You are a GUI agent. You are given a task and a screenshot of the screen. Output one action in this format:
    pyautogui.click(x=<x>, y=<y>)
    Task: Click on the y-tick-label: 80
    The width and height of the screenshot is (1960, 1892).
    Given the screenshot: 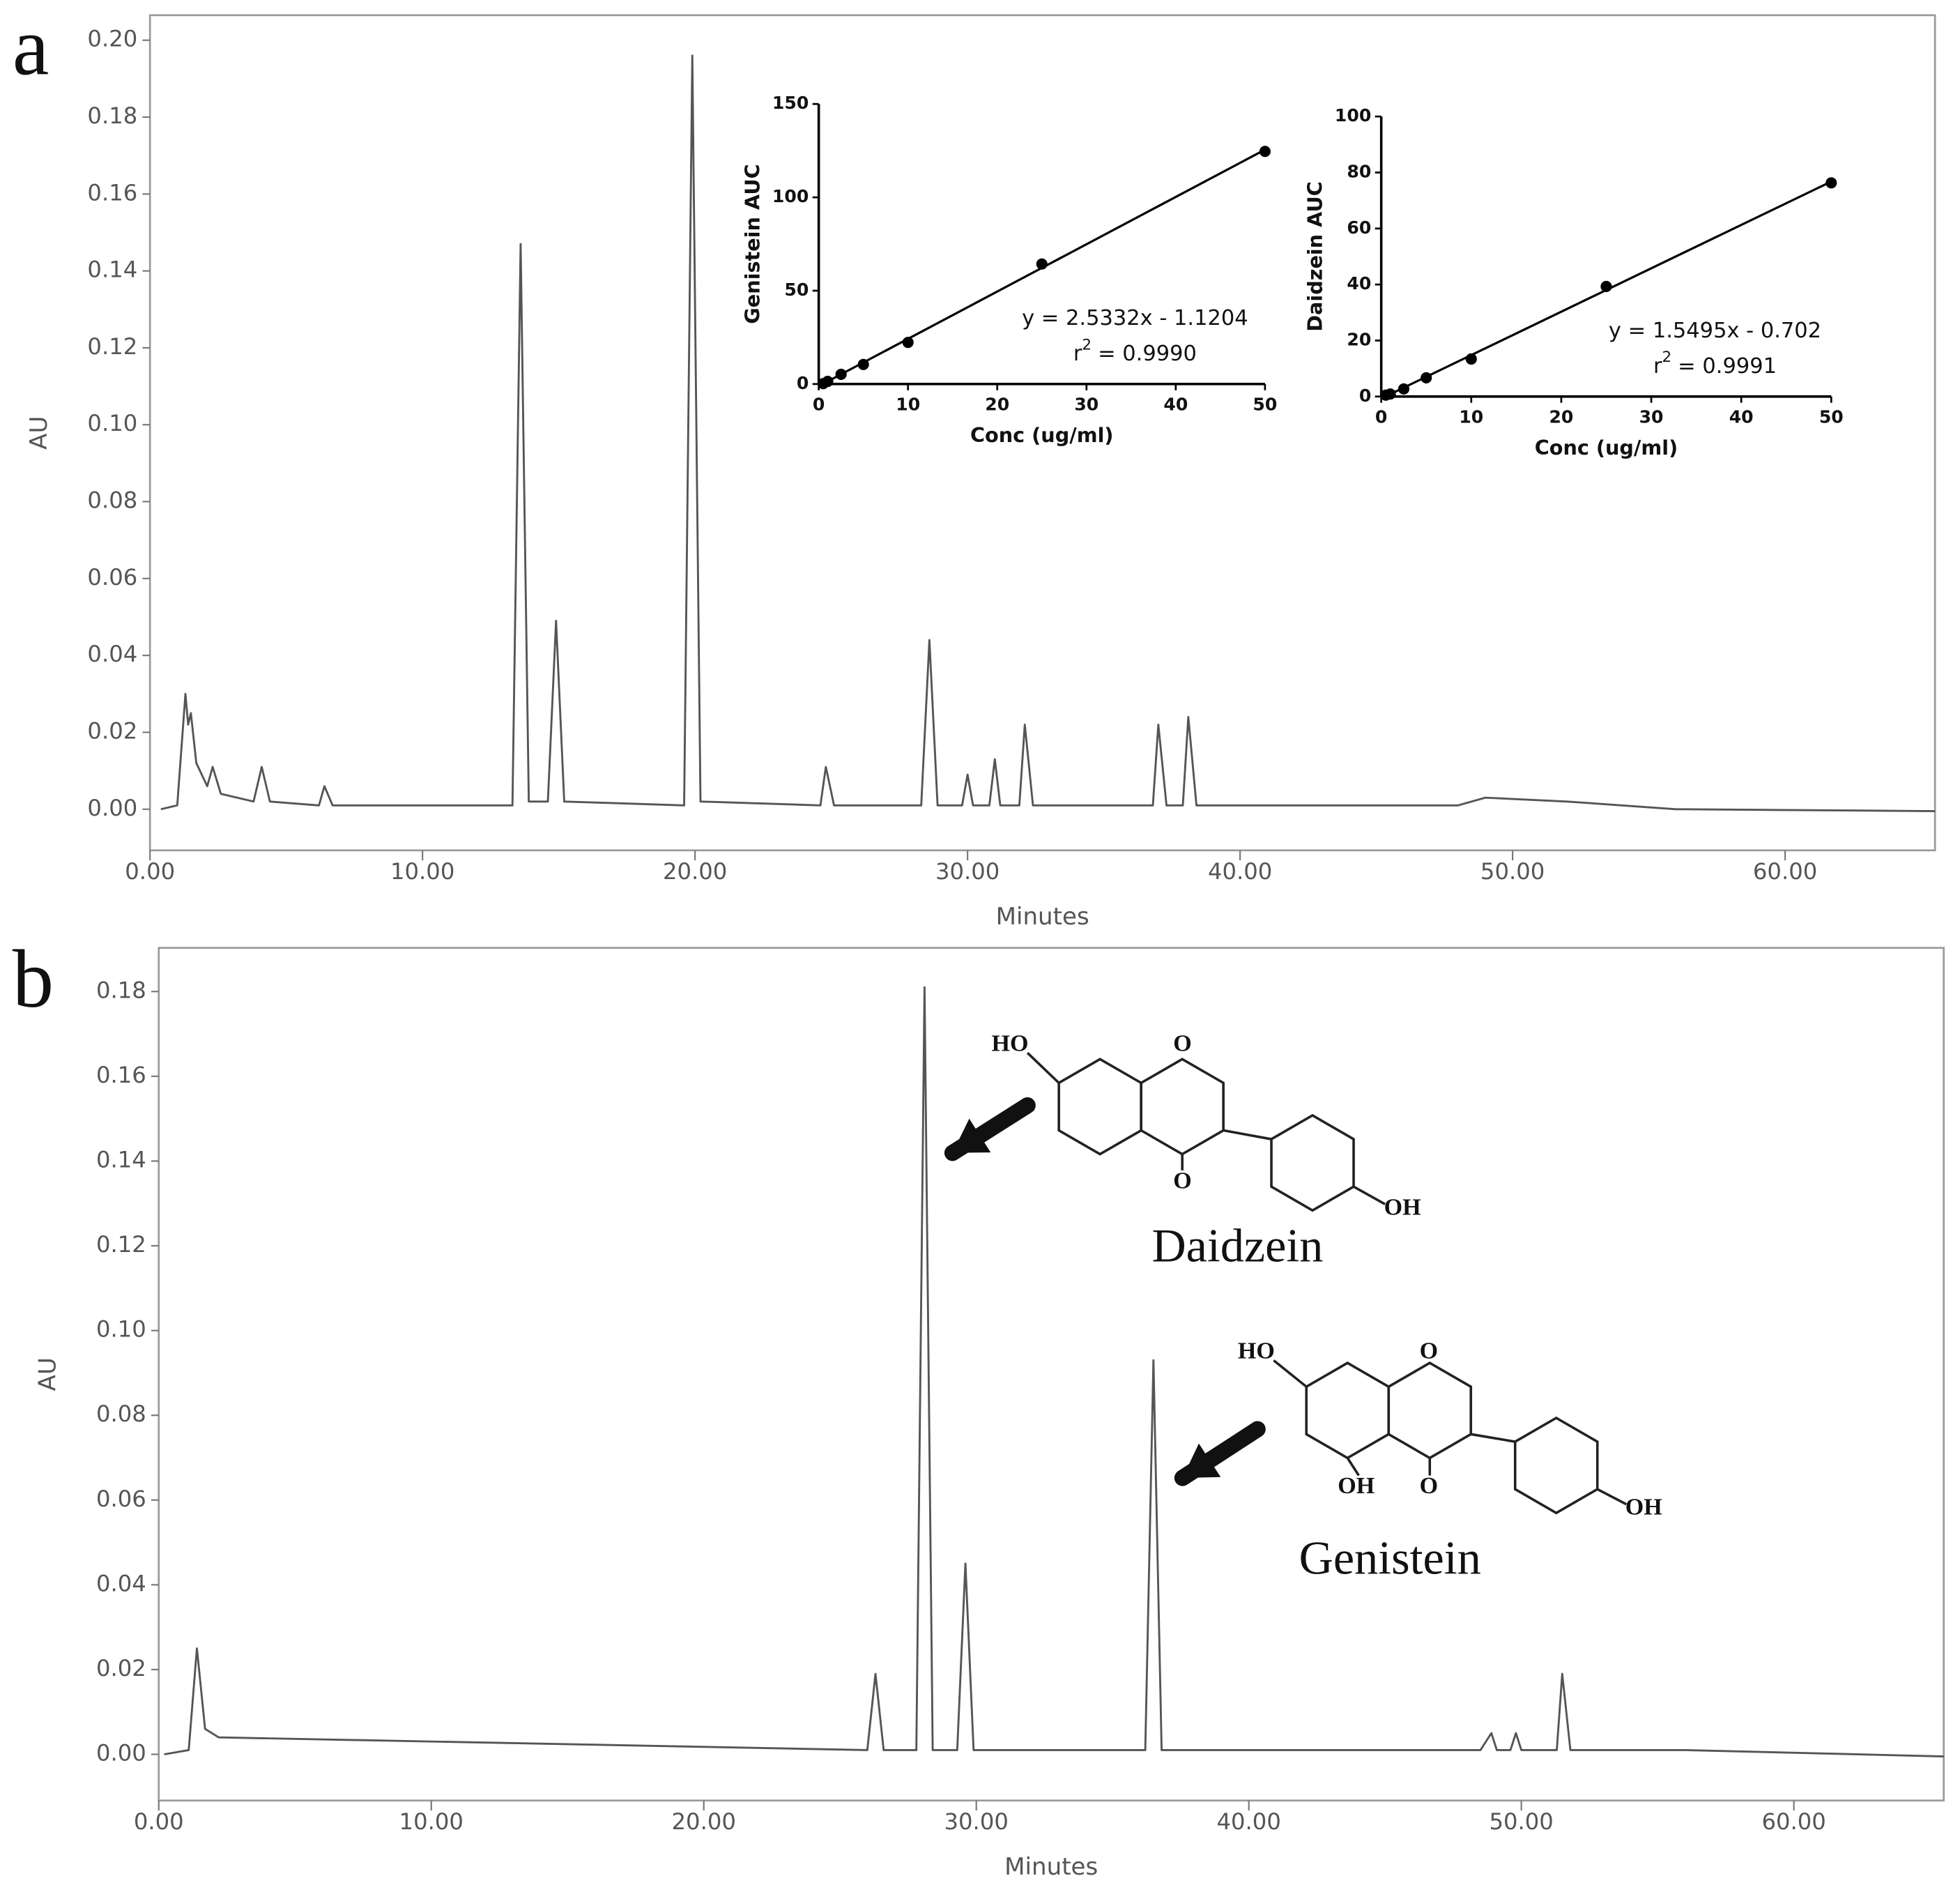 What is the action you would take?
    pyautogui.click(x=1359, y=171)
    